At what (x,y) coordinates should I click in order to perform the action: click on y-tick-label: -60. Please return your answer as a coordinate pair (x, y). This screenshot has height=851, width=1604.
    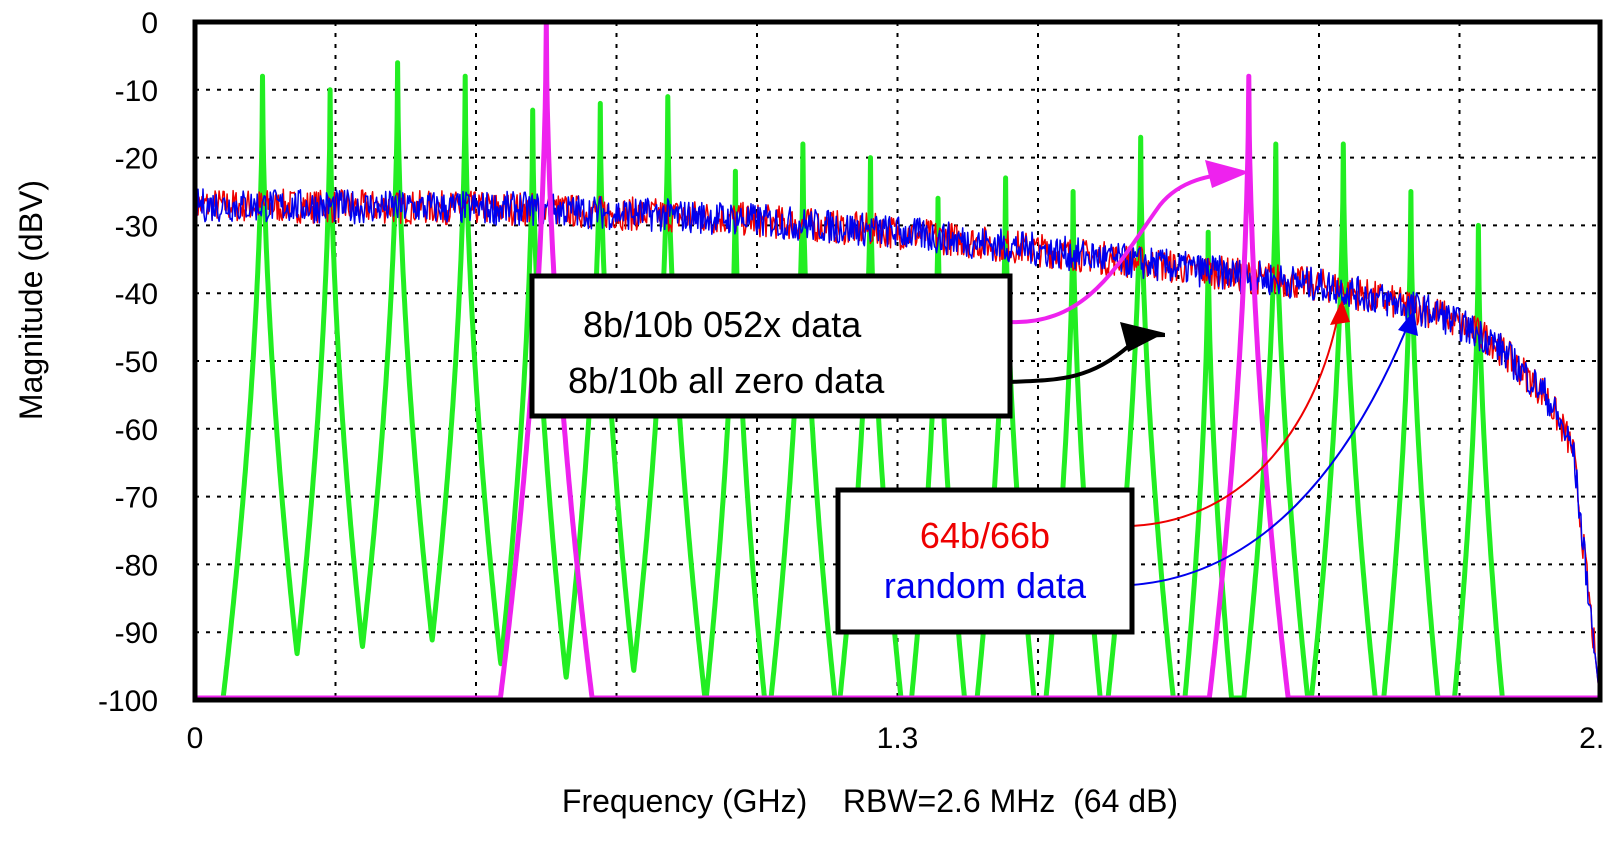
    Looking at the image, I should click on (136, 430).